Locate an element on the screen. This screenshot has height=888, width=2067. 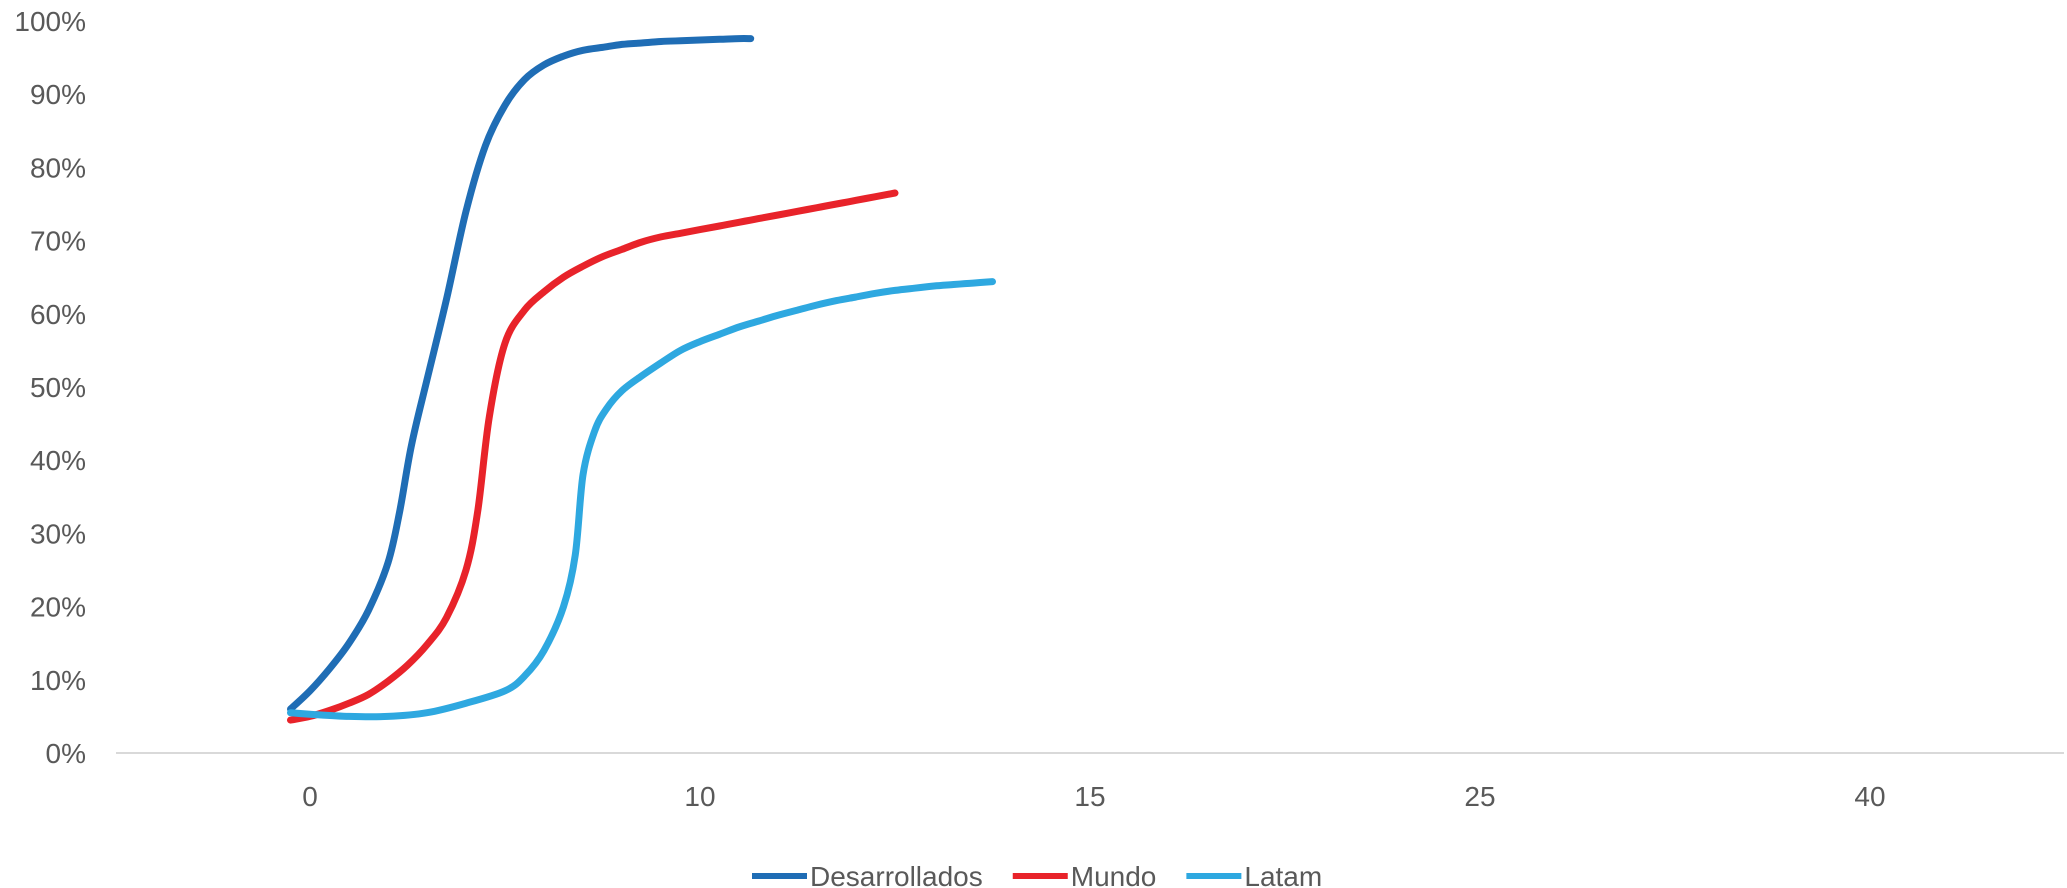
legend-item-mundo: Mundo is located at coordinates (1084, 874).